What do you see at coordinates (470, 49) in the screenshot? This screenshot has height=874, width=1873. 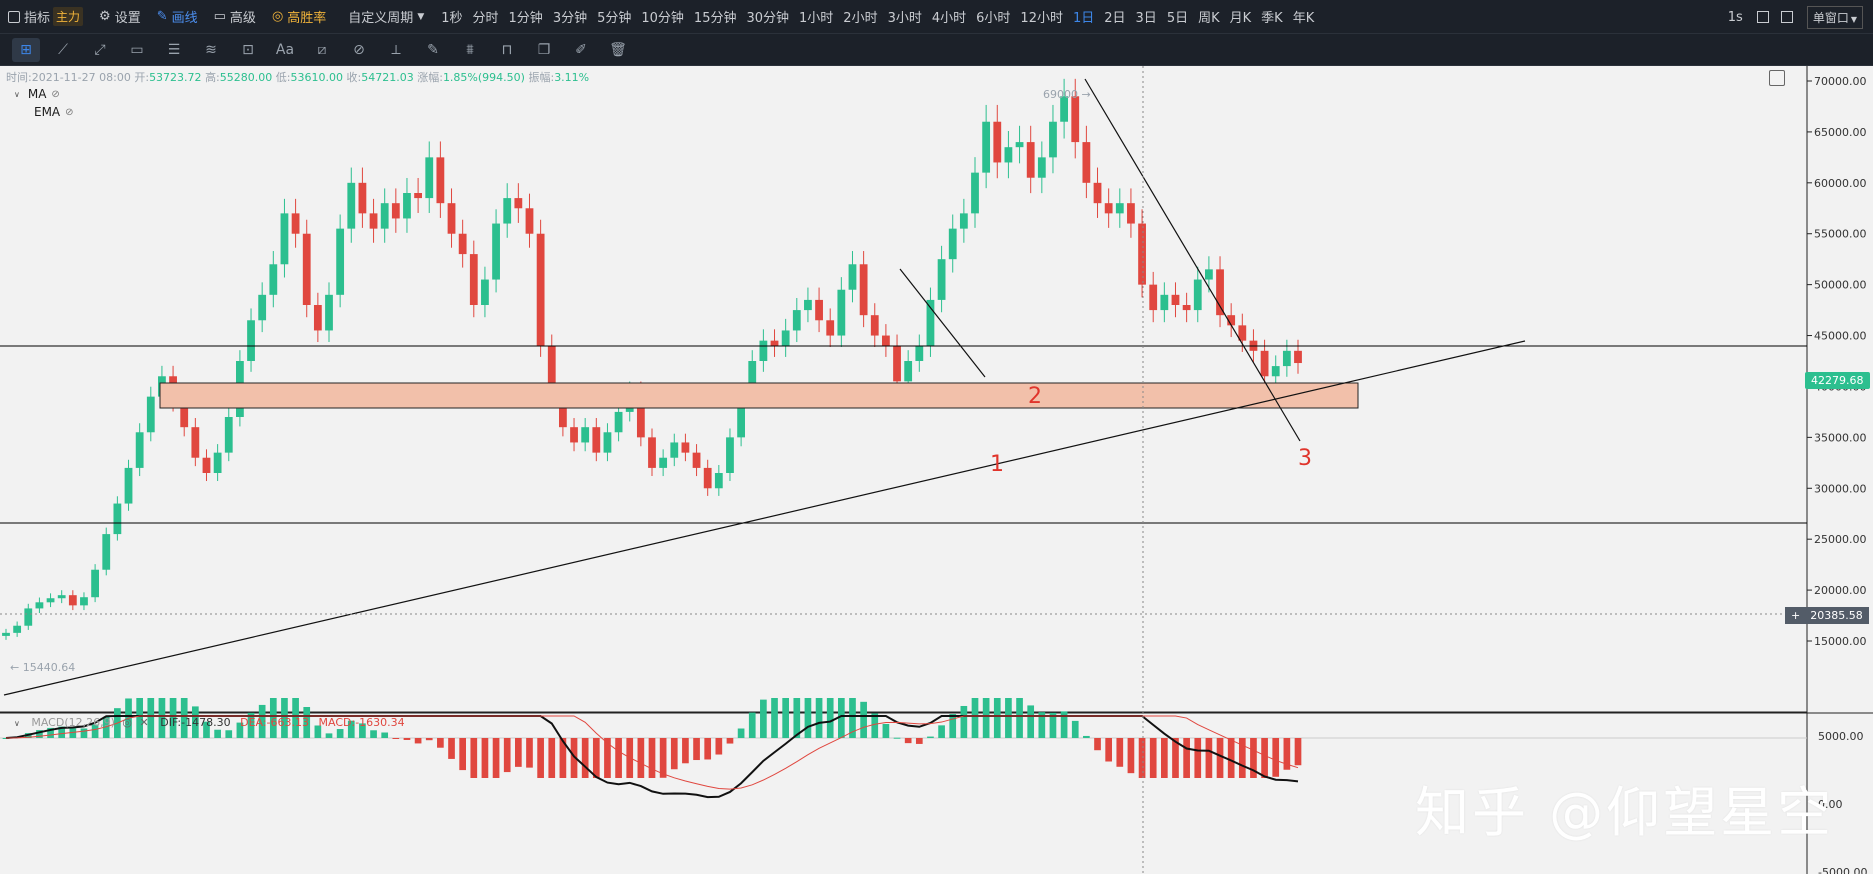 I see `pattern-icon: ⩩` at bounding box center [470, 49].